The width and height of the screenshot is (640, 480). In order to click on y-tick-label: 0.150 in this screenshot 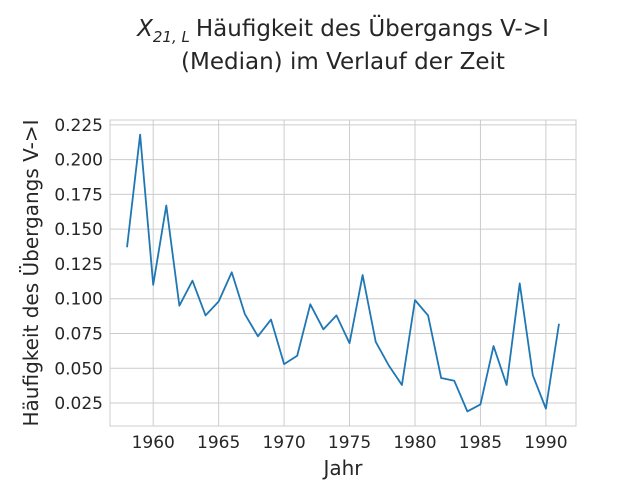, I will do `click(78, 230)`.